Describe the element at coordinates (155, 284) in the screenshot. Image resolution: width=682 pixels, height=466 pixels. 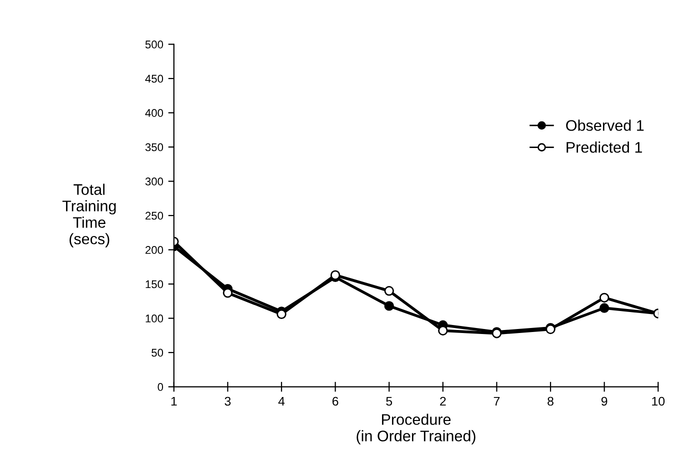
I see `y-tick-label: 150` at that location.